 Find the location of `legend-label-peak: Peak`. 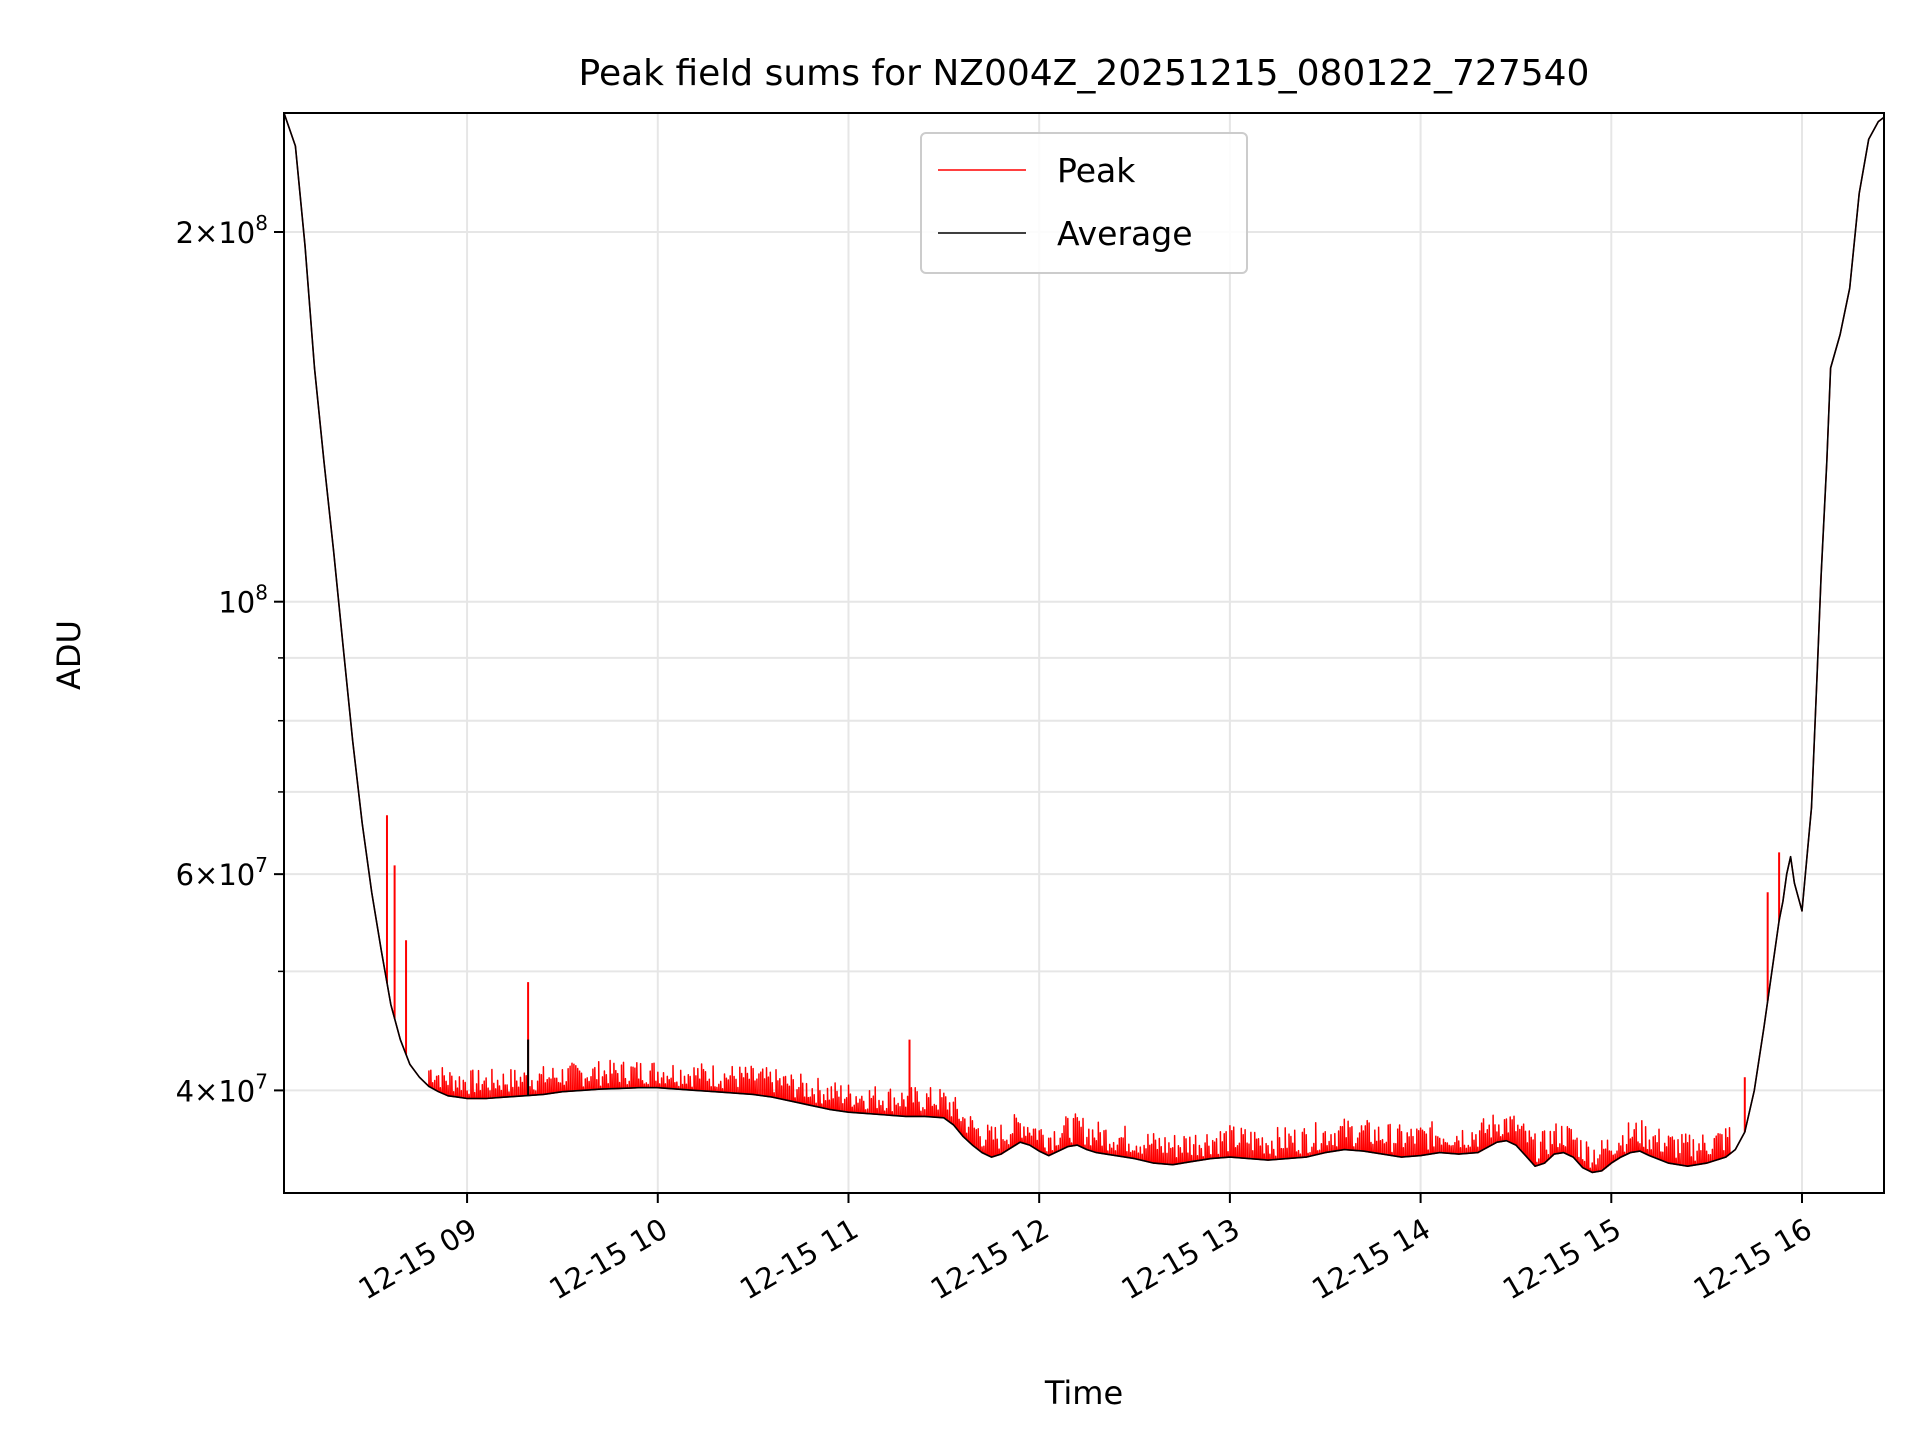

legend-label-peak: Peak is located at coordinates (1096, 170).